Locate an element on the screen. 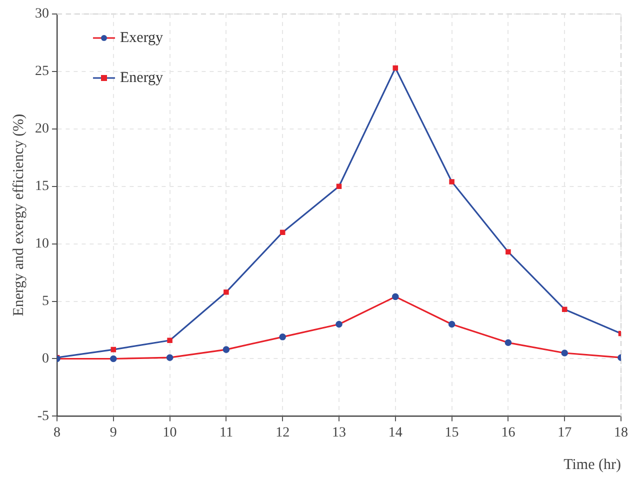  y-tick-label: -5 is located at coordinates (43, 416).